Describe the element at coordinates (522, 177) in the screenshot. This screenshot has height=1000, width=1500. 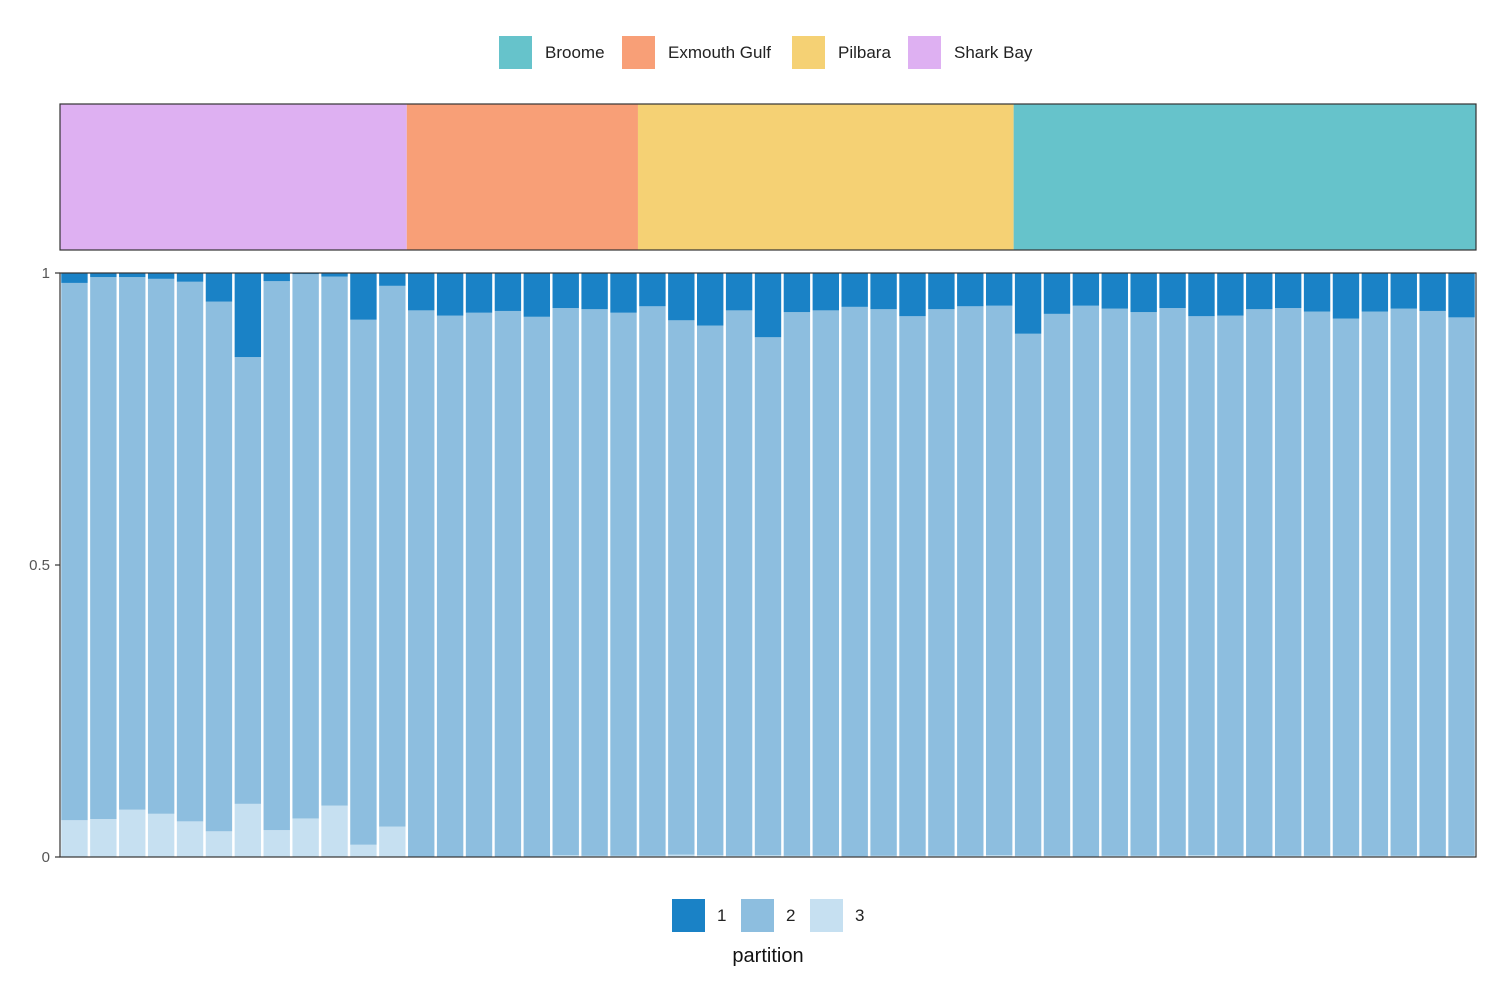
I see `strip-segment-exmouth-gulf` at that location.